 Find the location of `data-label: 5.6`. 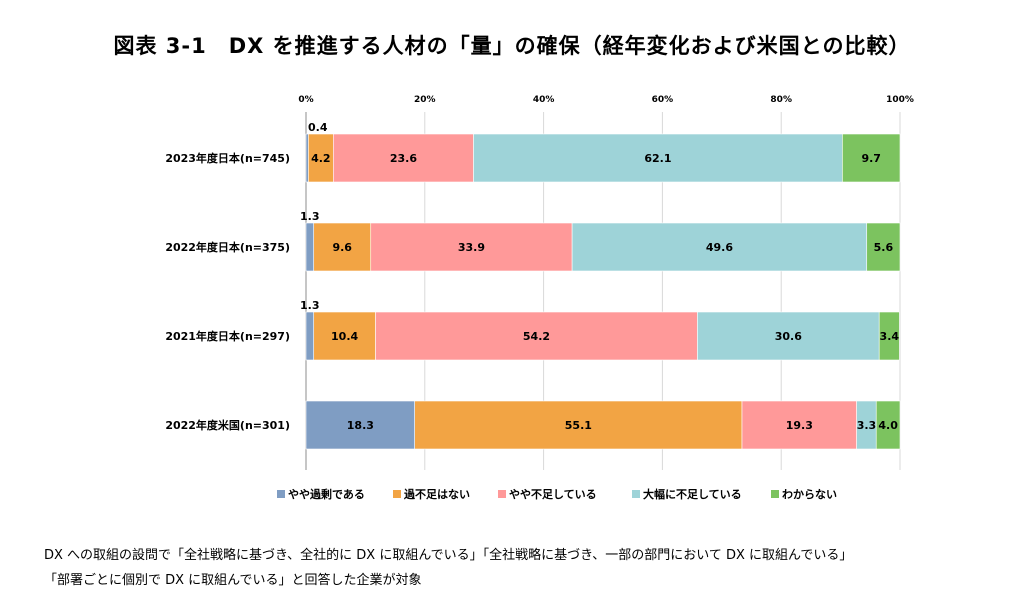

data-label: 5.6 is located at coordinates (884, 247).